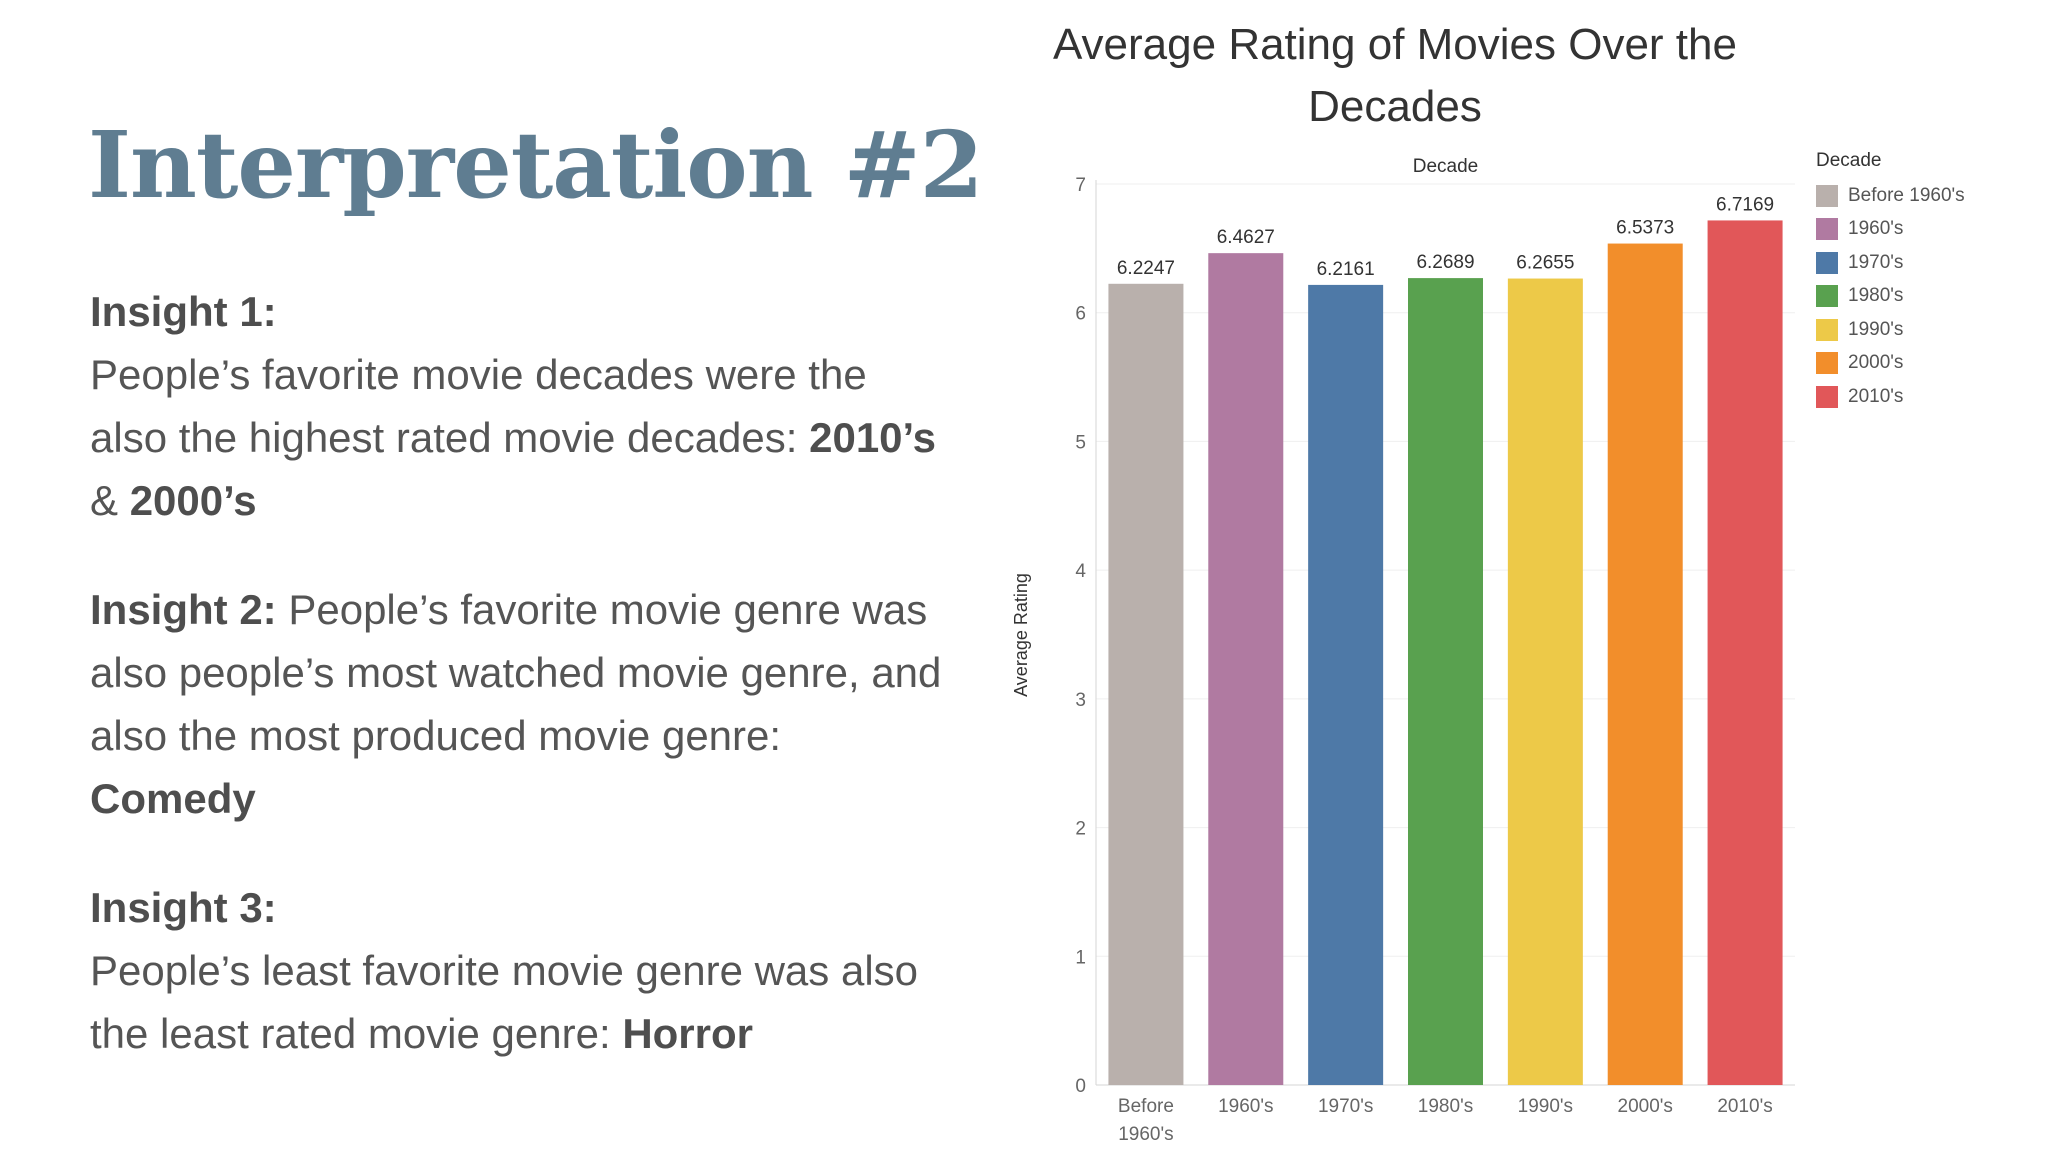 This screenshot has height=1152, width=2048. Describe the element at coordinates (1876, 396) in the screenshot. I see `legend-label: 2010's` at that location.